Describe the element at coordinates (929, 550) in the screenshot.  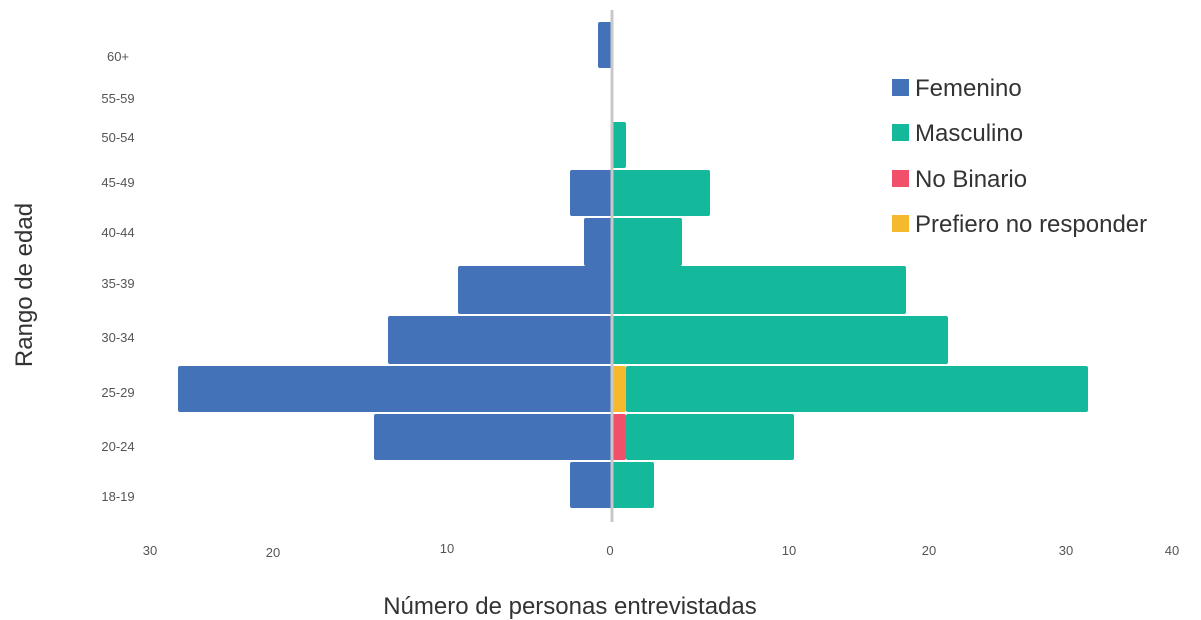
I see `x-tick-right-20: 20` at that location.